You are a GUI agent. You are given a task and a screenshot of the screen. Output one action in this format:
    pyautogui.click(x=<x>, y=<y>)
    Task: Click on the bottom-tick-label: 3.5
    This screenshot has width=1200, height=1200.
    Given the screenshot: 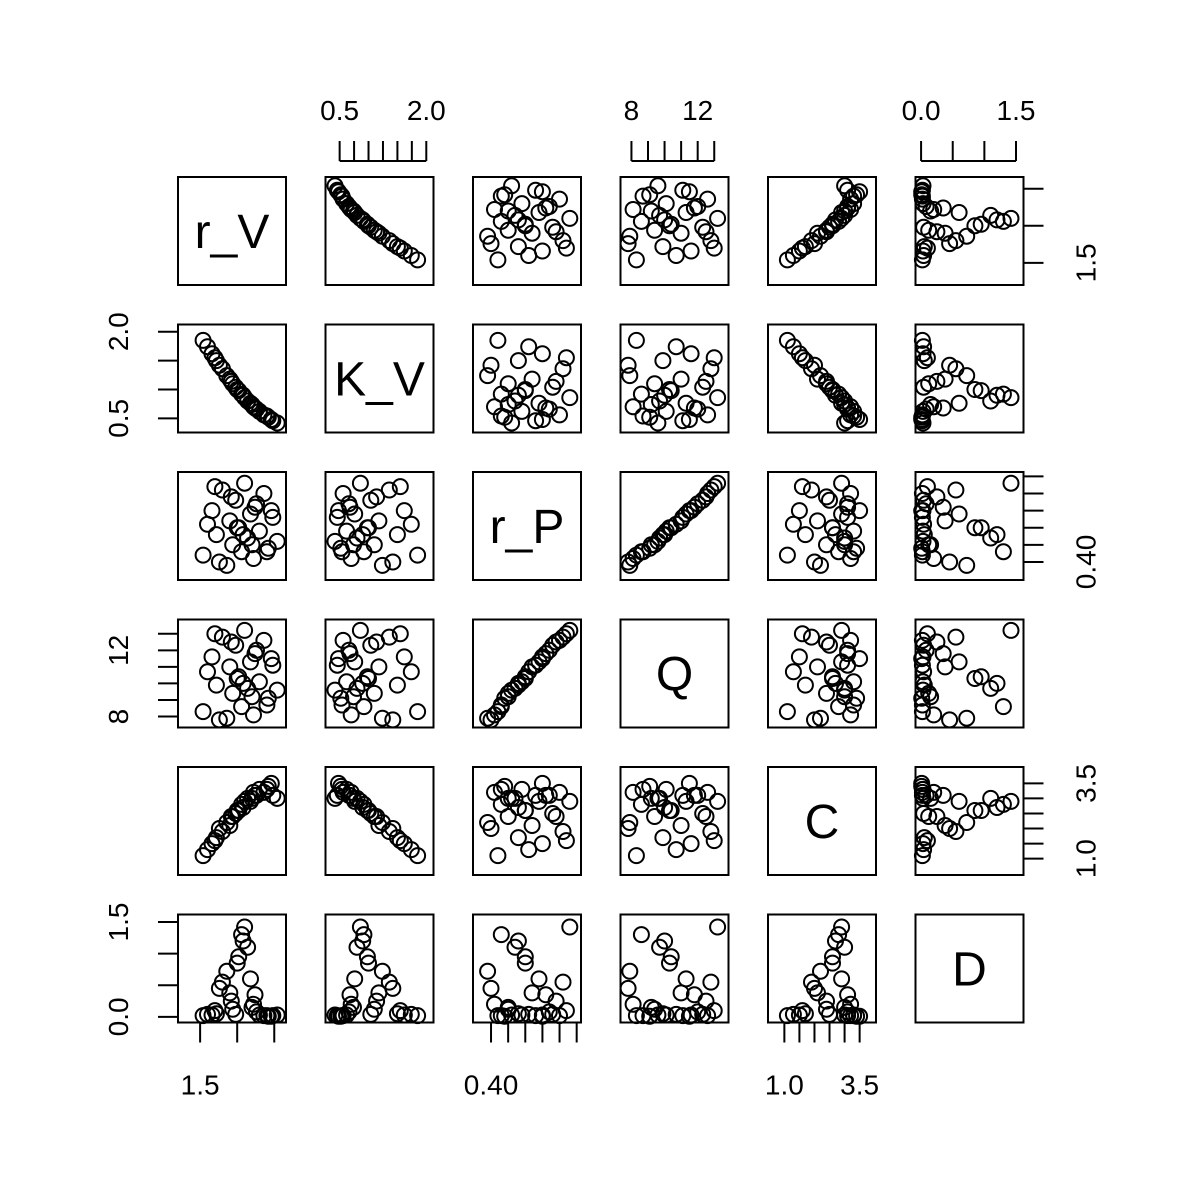 What is the action you would take?
    pyautogui.click(x=859, y=1085)
    